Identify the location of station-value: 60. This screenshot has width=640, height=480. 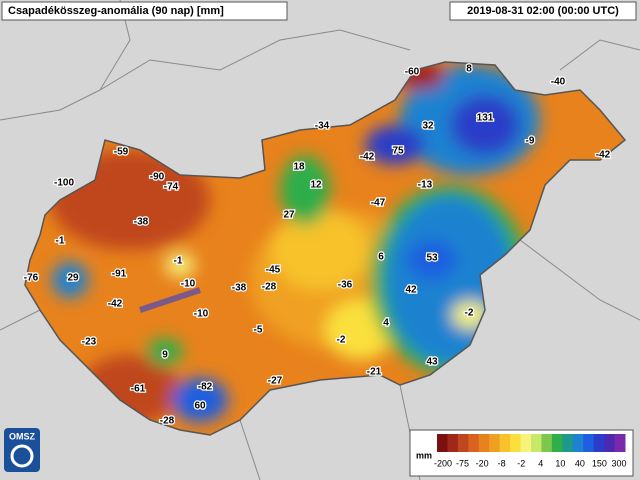
(200, 406).